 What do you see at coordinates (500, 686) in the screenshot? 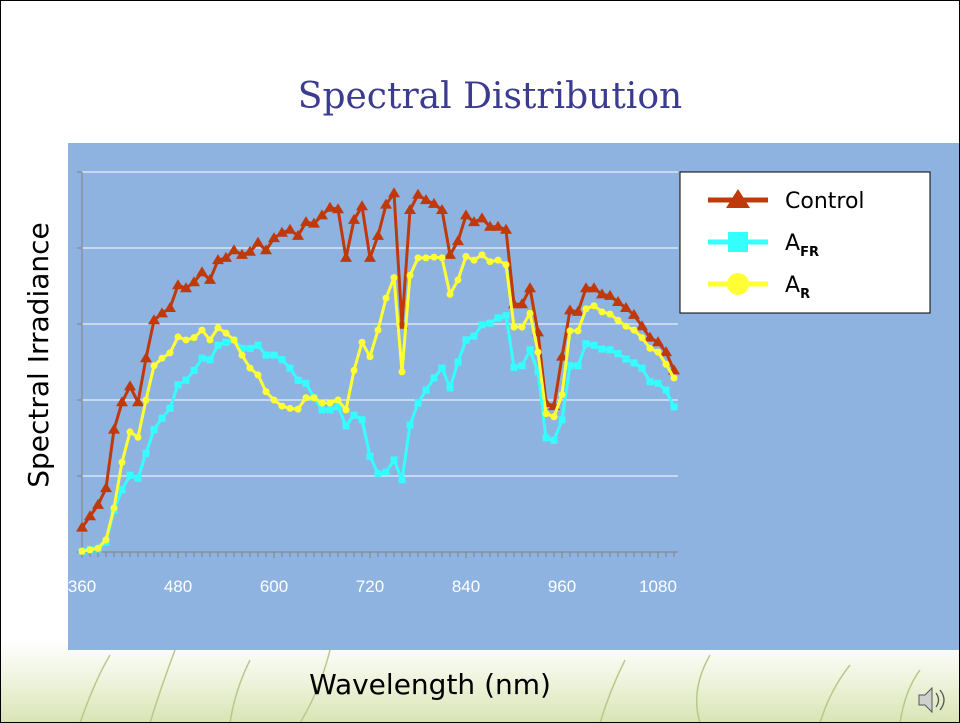
I see `grass-strokes` at bounding box center [500, 686].